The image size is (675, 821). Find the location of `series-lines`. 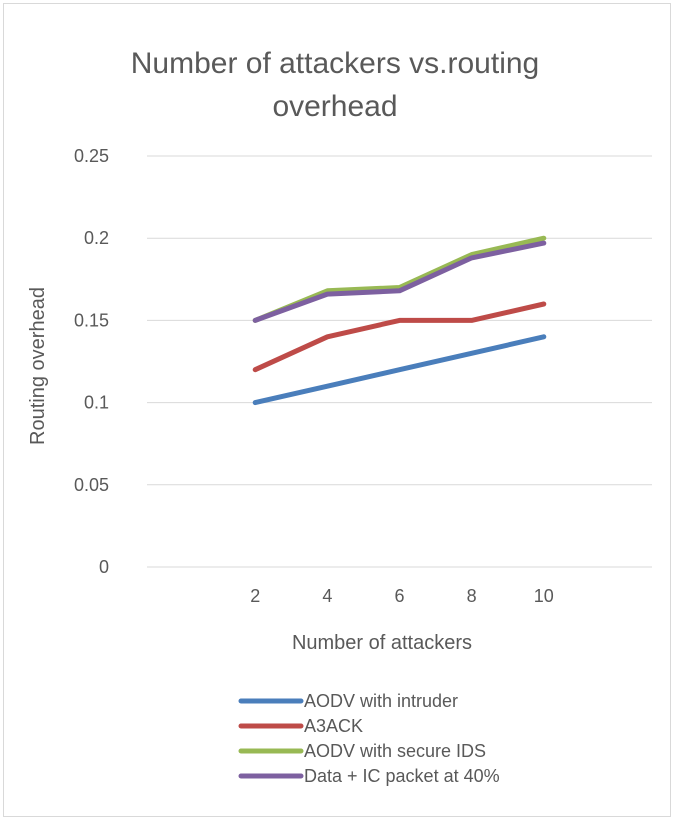

series-lines is located at coordinates (399, 320).